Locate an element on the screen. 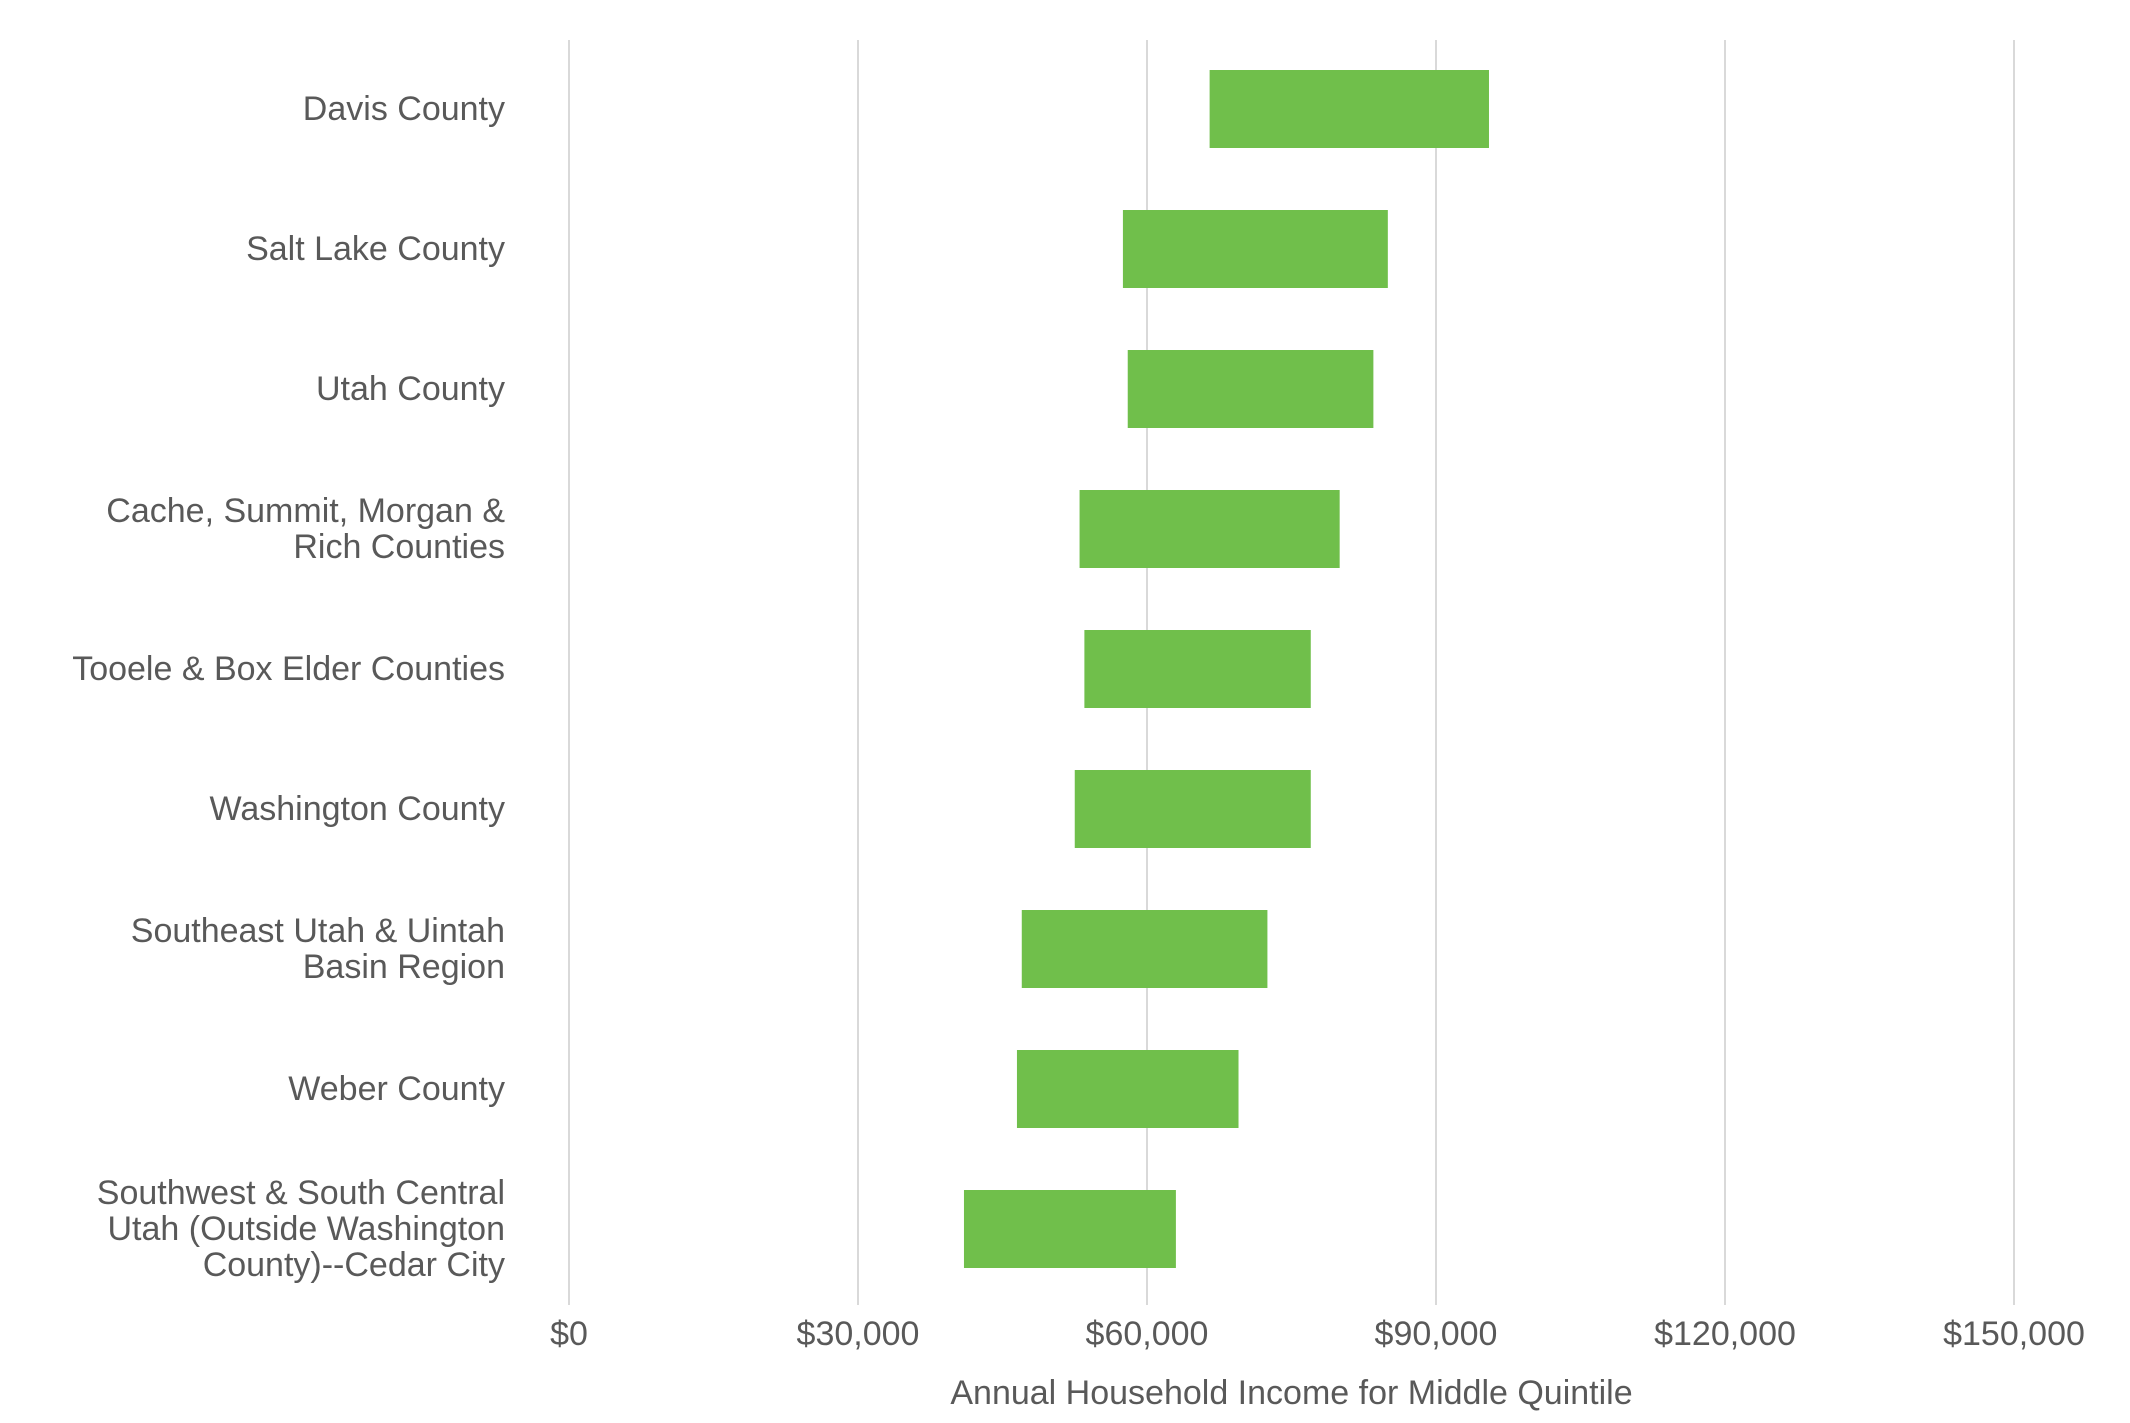 This screenshot has height=1423, width=2130. category-label: Weber County is located at coordinates (396, 1089).